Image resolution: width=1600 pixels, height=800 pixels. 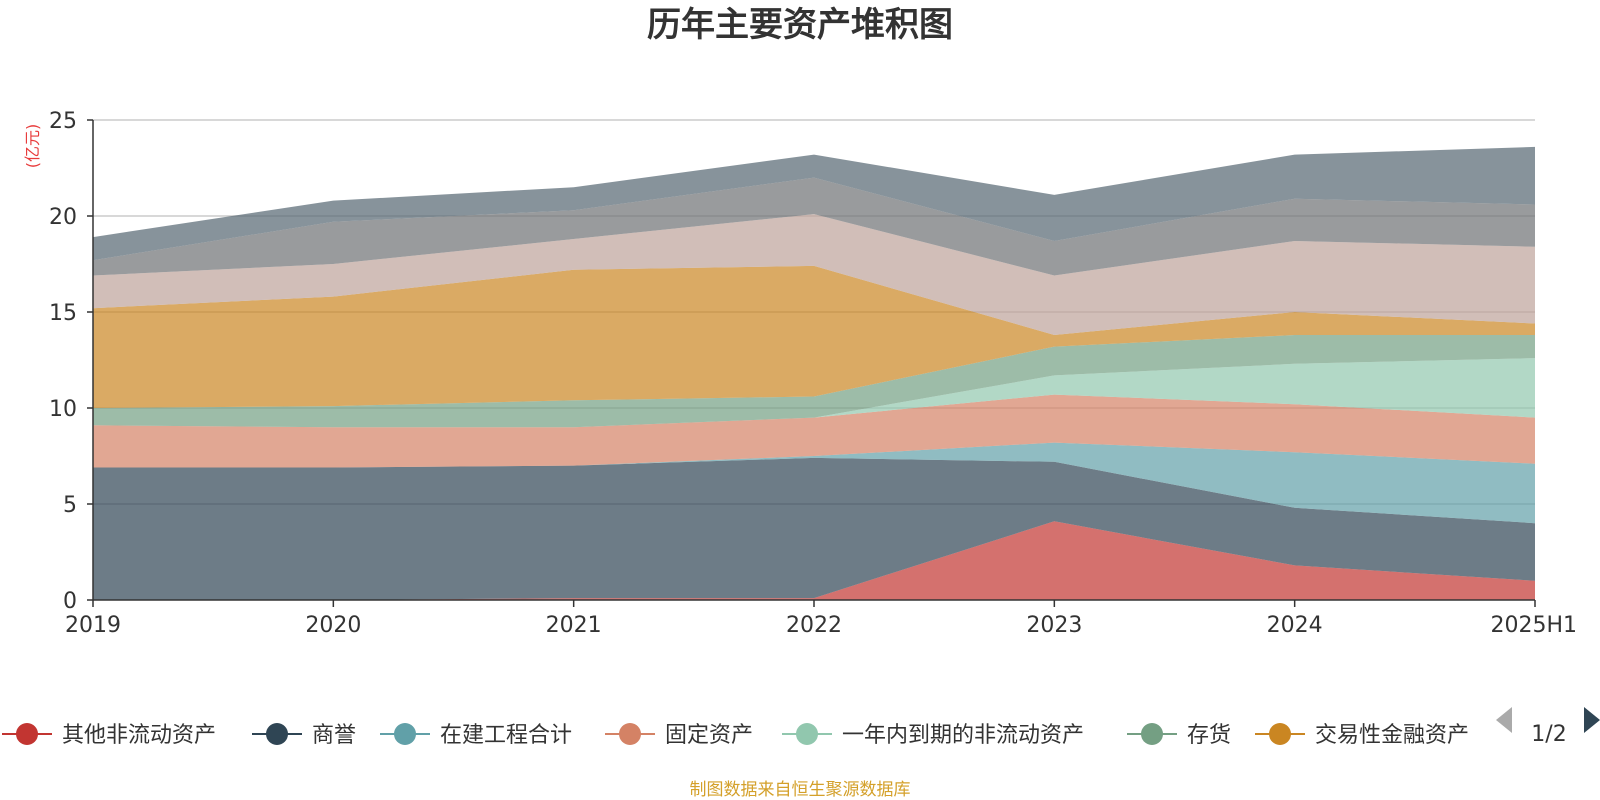 What do you see at coordinates (93, 625) in the screenshot?
I see `x-tick-label: 2019` at bounding box center [93, 625].